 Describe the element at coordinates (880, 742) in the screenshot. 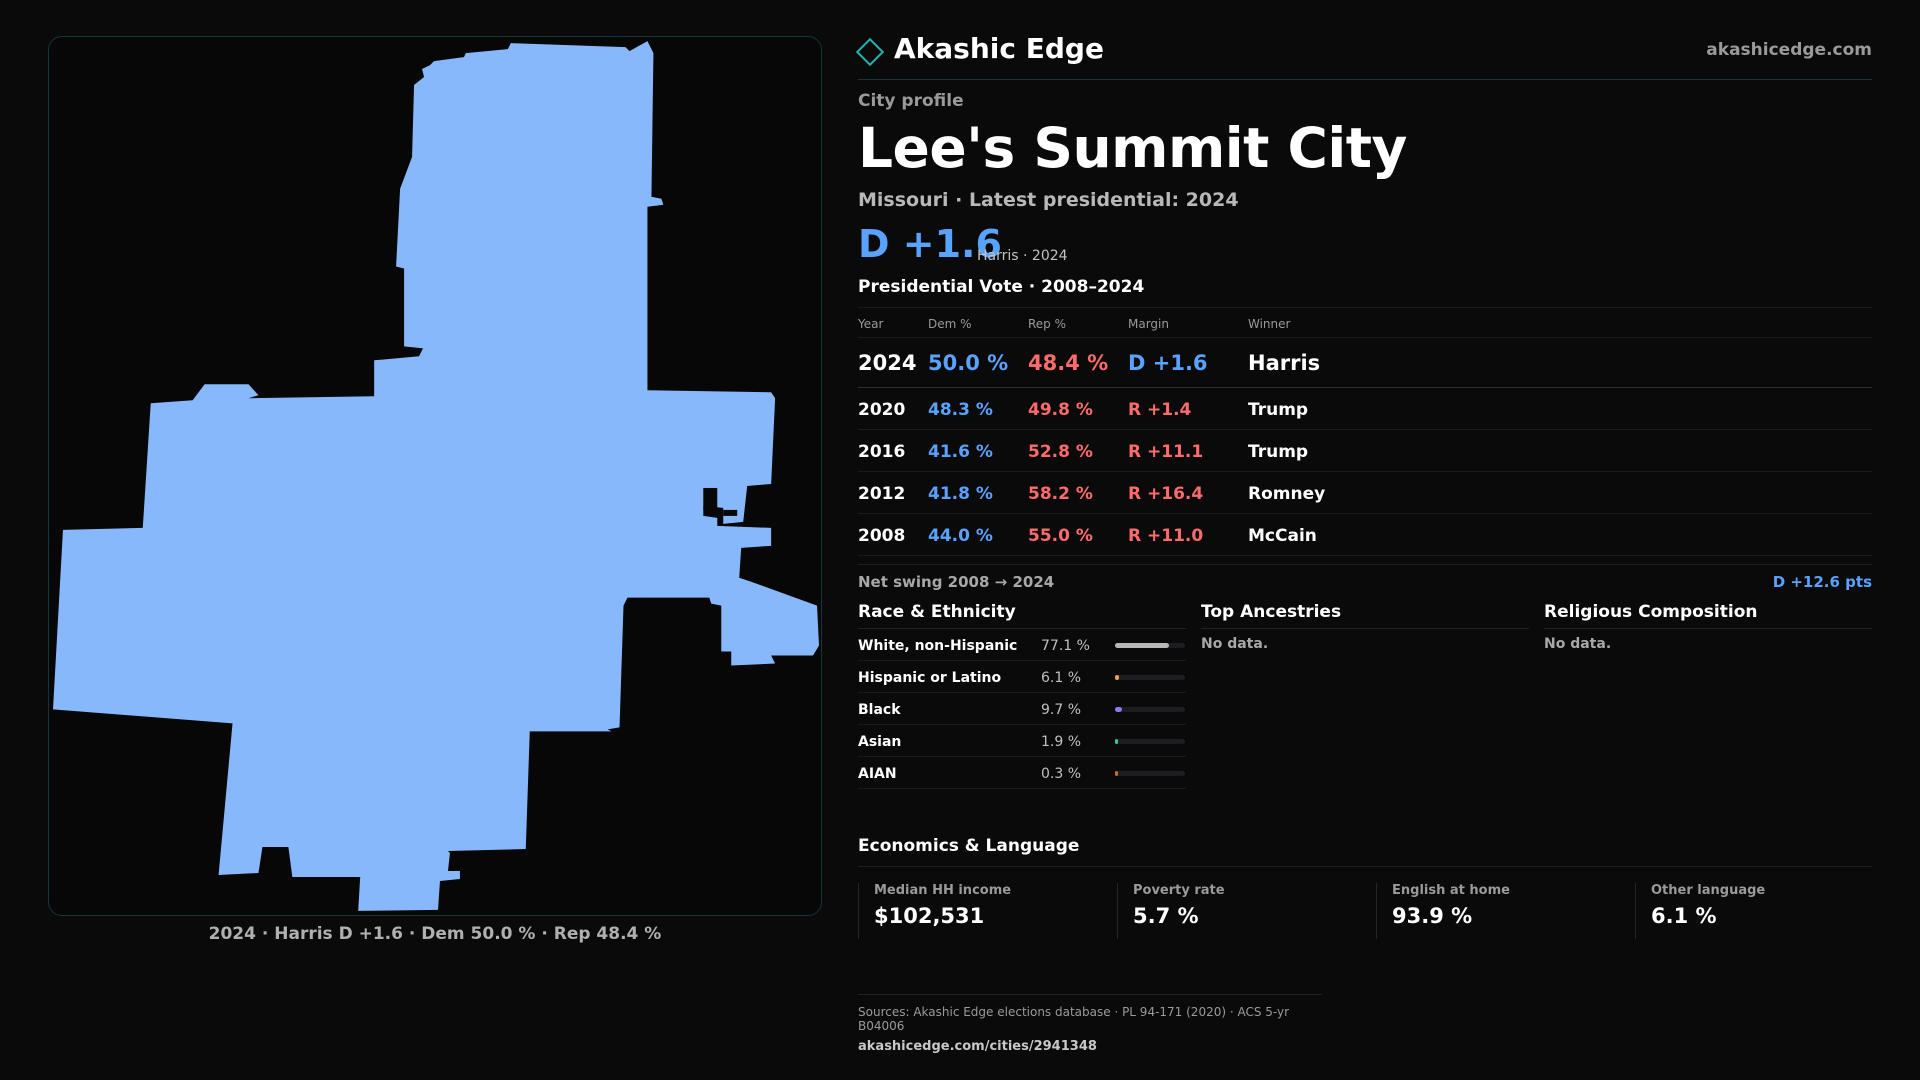

I see `race-label: Asian` at that location.